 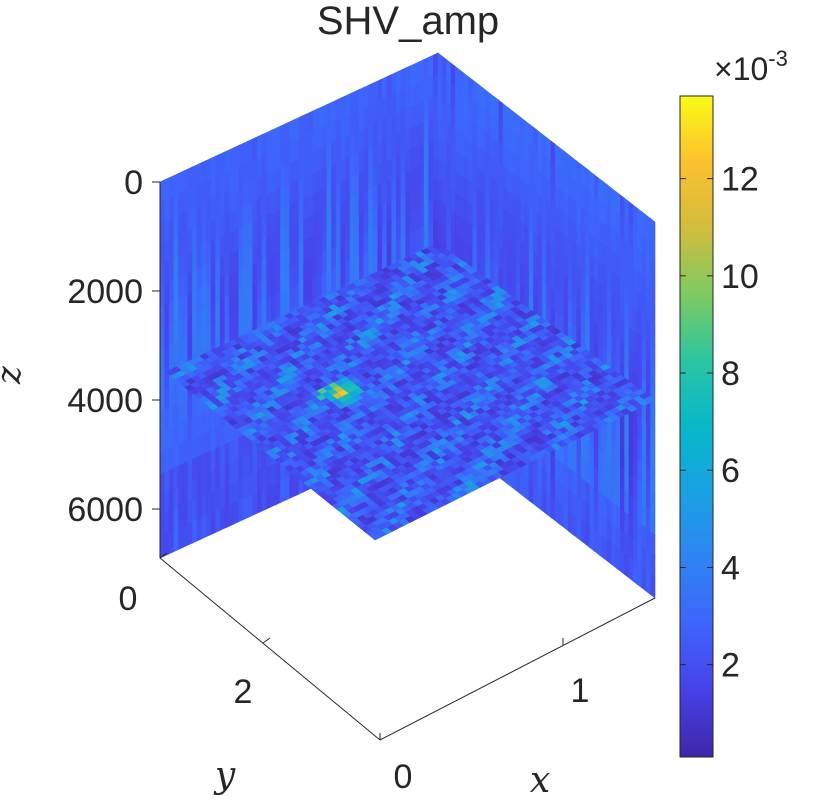 I want to click on colorbar-tick-label: 8, so click(x=730, y=374).